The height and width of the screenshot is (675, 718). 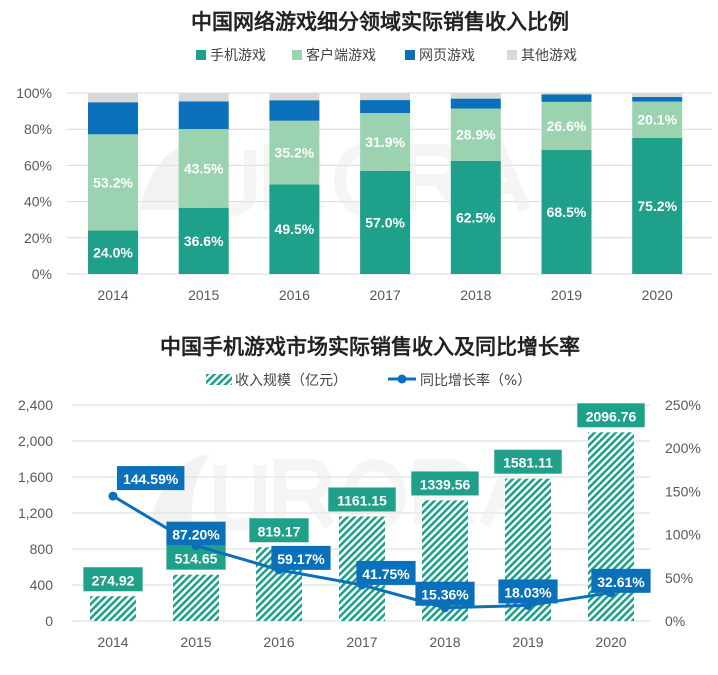 I want to click on legend-label: 收入规模（亿元）, so click(x=291, y=381).